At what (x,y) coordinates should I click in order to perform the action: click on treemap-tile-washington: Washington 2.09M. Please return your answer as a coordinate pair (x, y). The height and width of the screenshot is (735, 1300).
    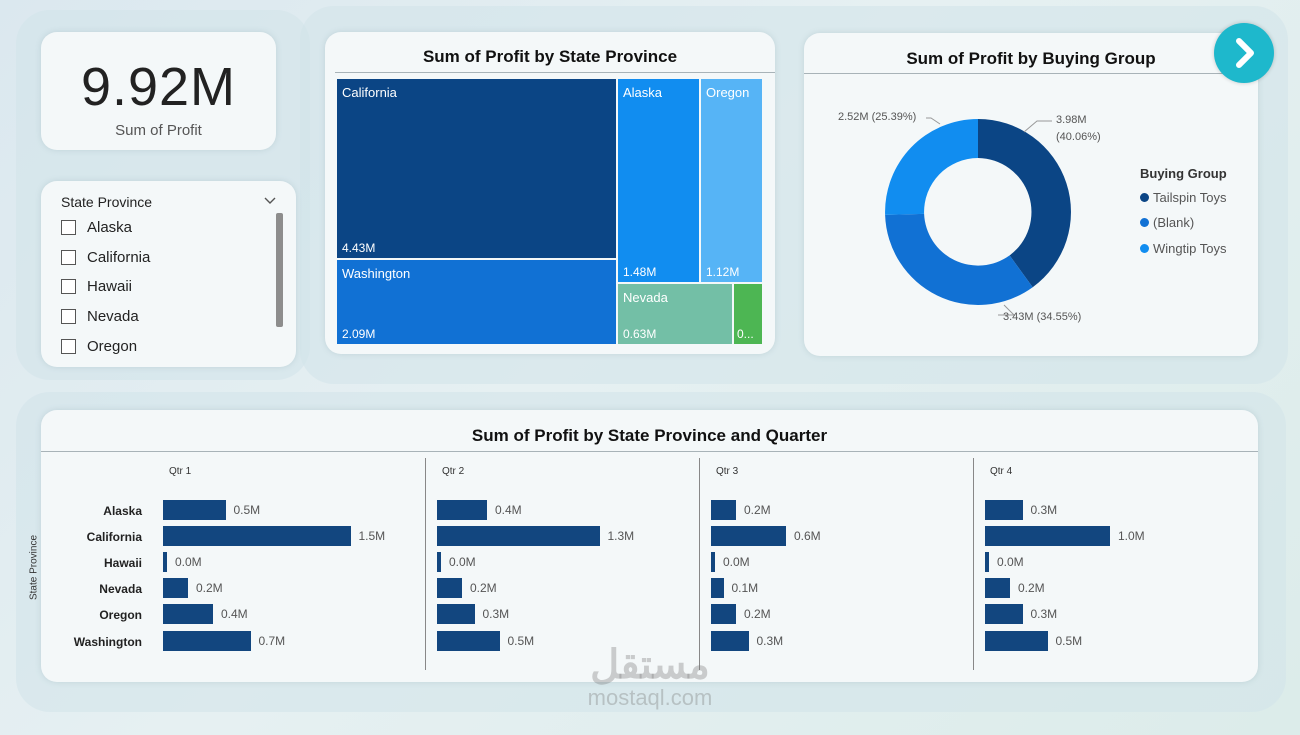
    Looking at the image, I should click on (476, 302).